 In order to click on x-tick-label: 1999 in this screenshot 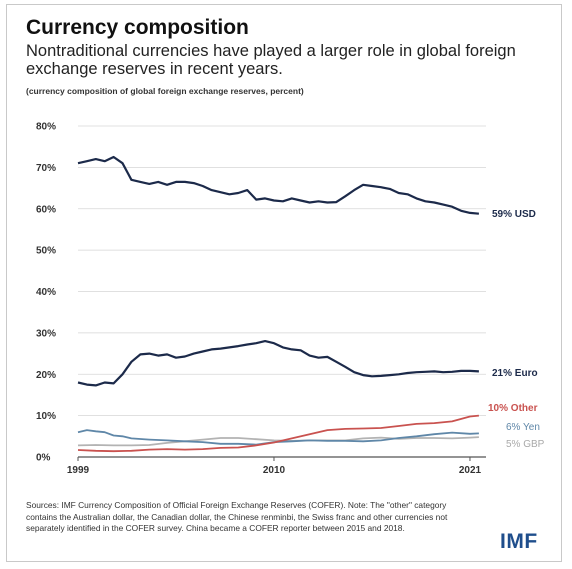, I will do `click(78, 470)`.